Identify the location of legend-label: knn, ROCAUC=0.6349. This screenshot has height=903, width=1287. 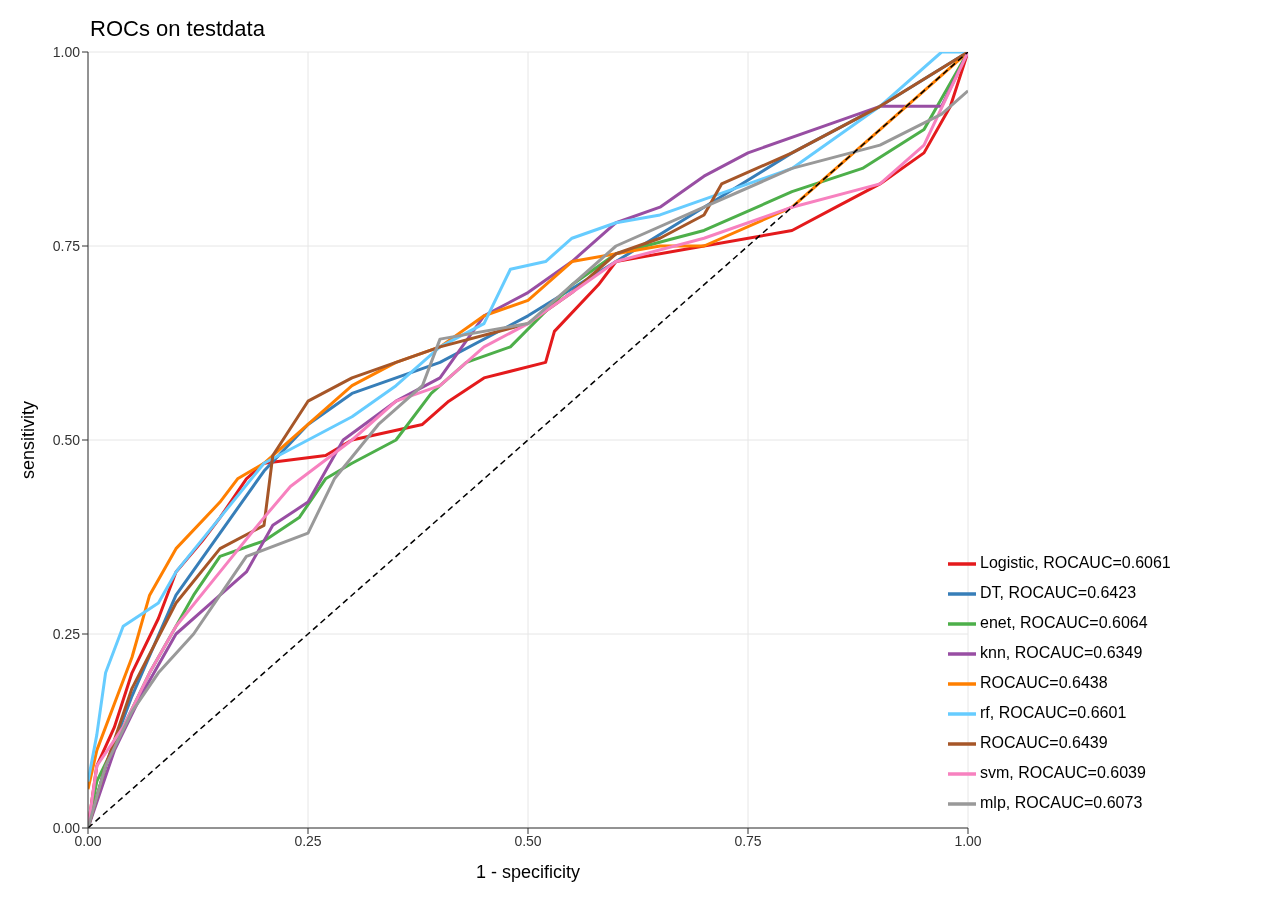
(1061, 652).